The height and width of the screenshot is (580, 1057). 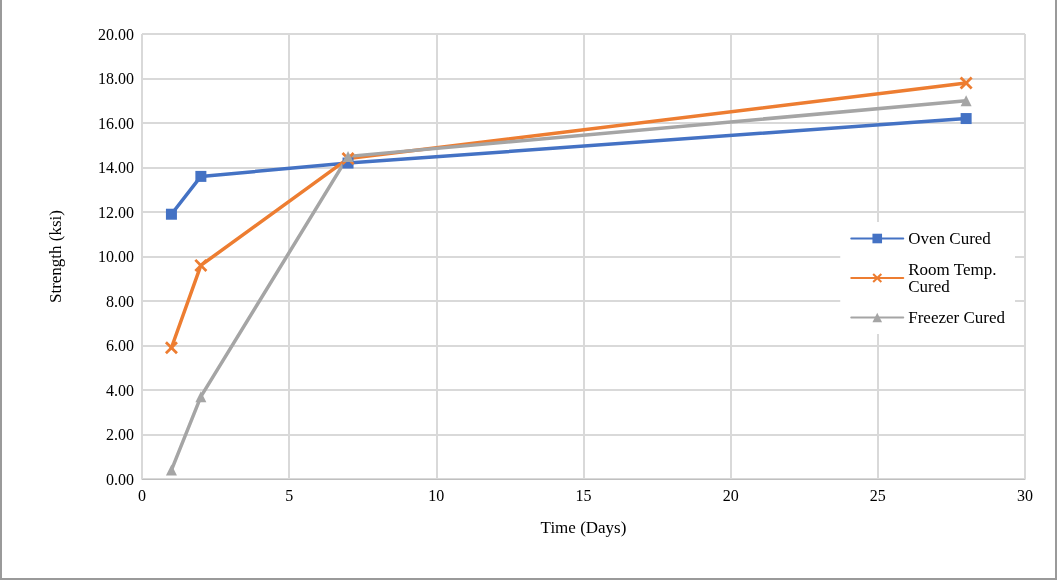 I want to click on y-tick-label: 2.00, so click(x=120, y=434).